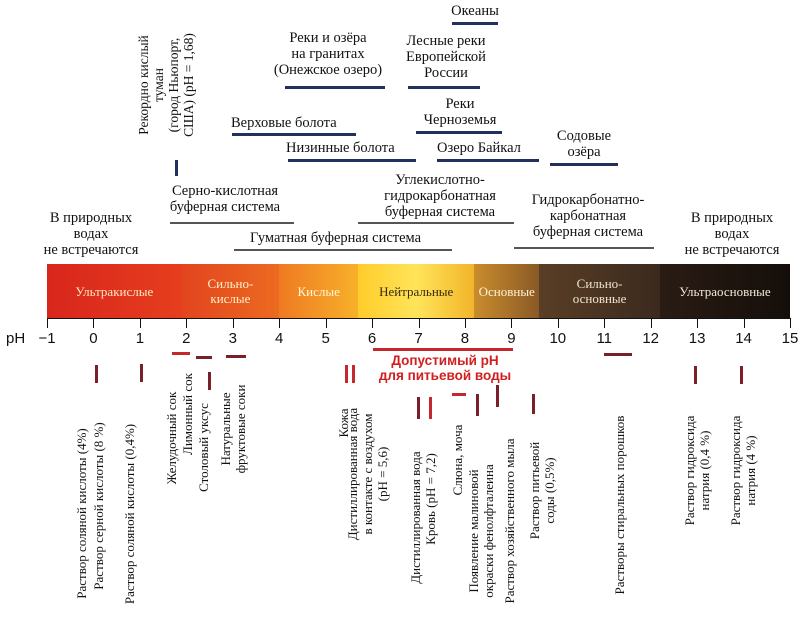  I want to click on rivers-granite-label: Реки и озёра на гранитах (Онежское озеро), so click(328, 54).